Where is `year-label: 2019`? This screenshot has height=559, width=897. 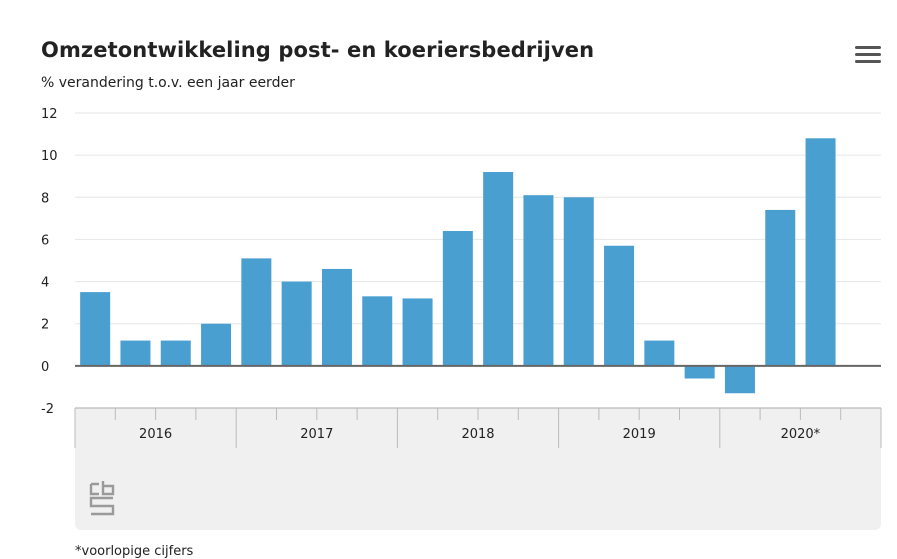
year-label: 2019 is located at coordinates (639, 434).